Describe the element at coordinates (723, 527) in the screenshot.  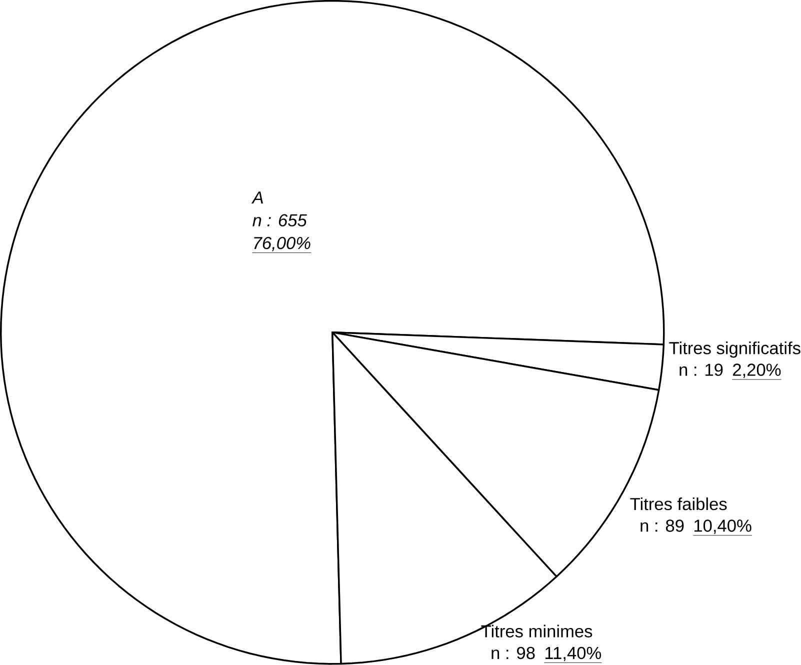
I see `data-label: 10,40%` at that location.